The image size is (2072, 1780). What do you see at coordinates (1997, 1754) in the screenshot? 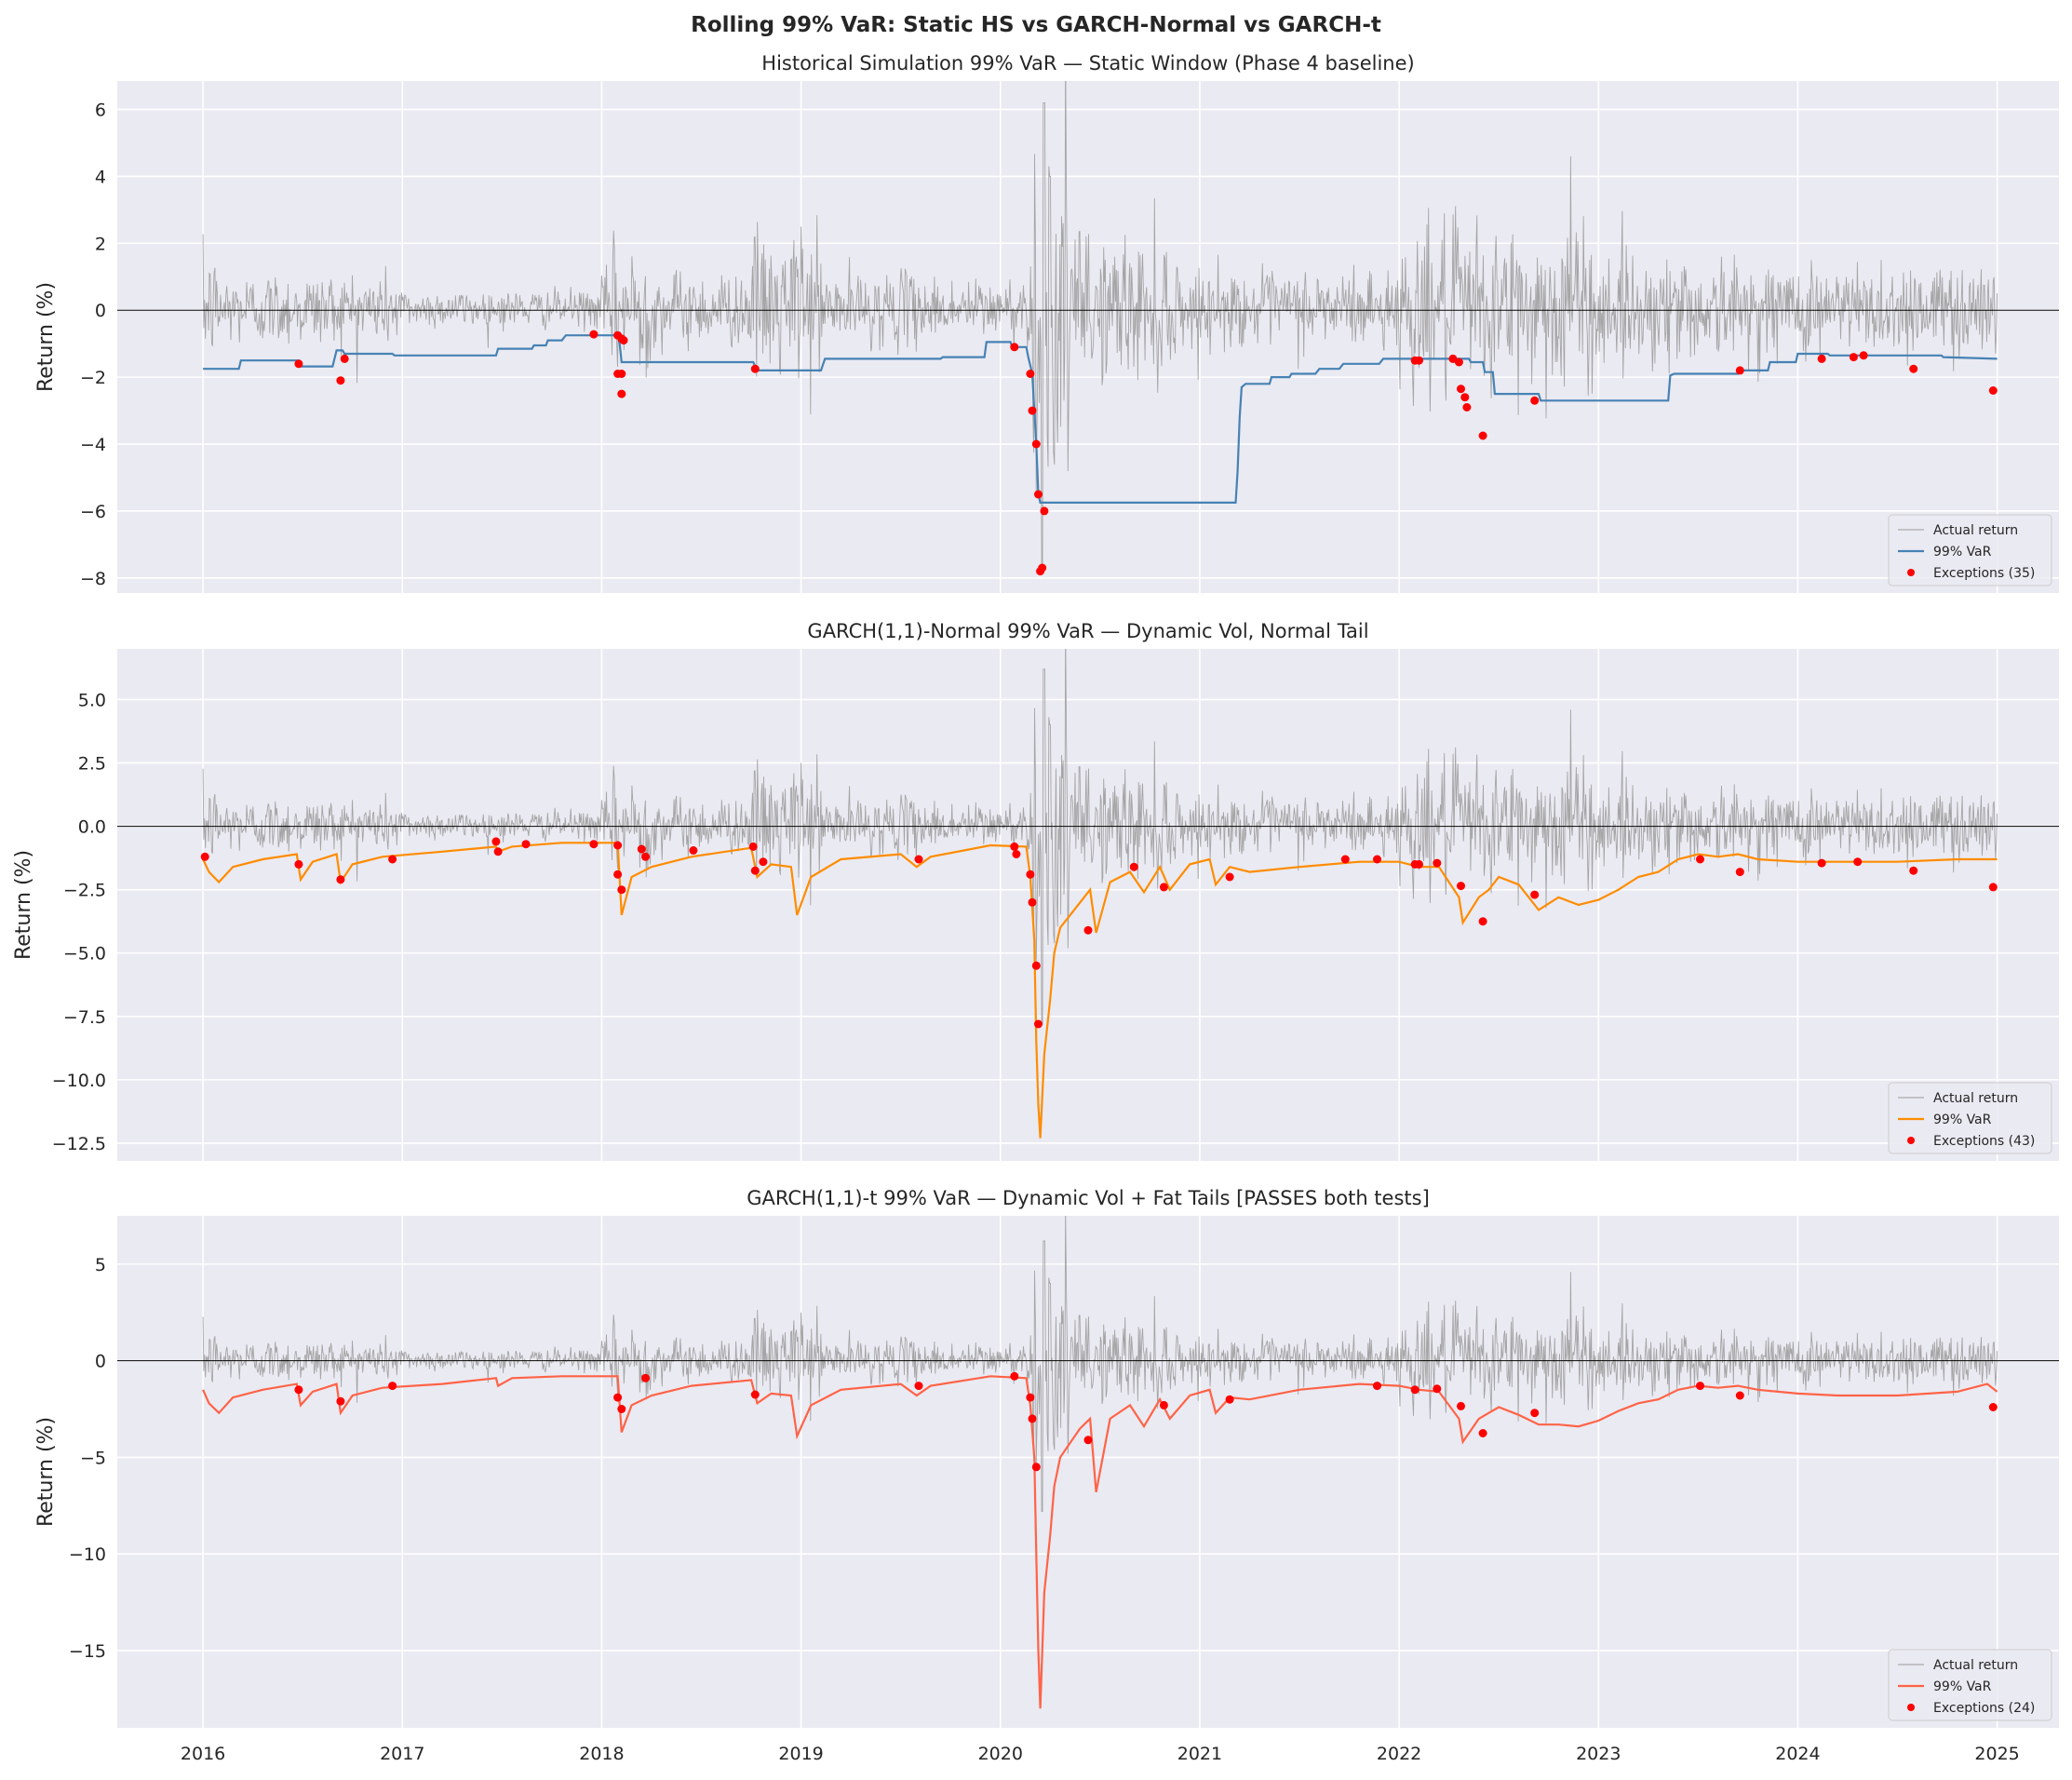
I see `x-tick-label: 2025` at bounding box center [1997, 1754].